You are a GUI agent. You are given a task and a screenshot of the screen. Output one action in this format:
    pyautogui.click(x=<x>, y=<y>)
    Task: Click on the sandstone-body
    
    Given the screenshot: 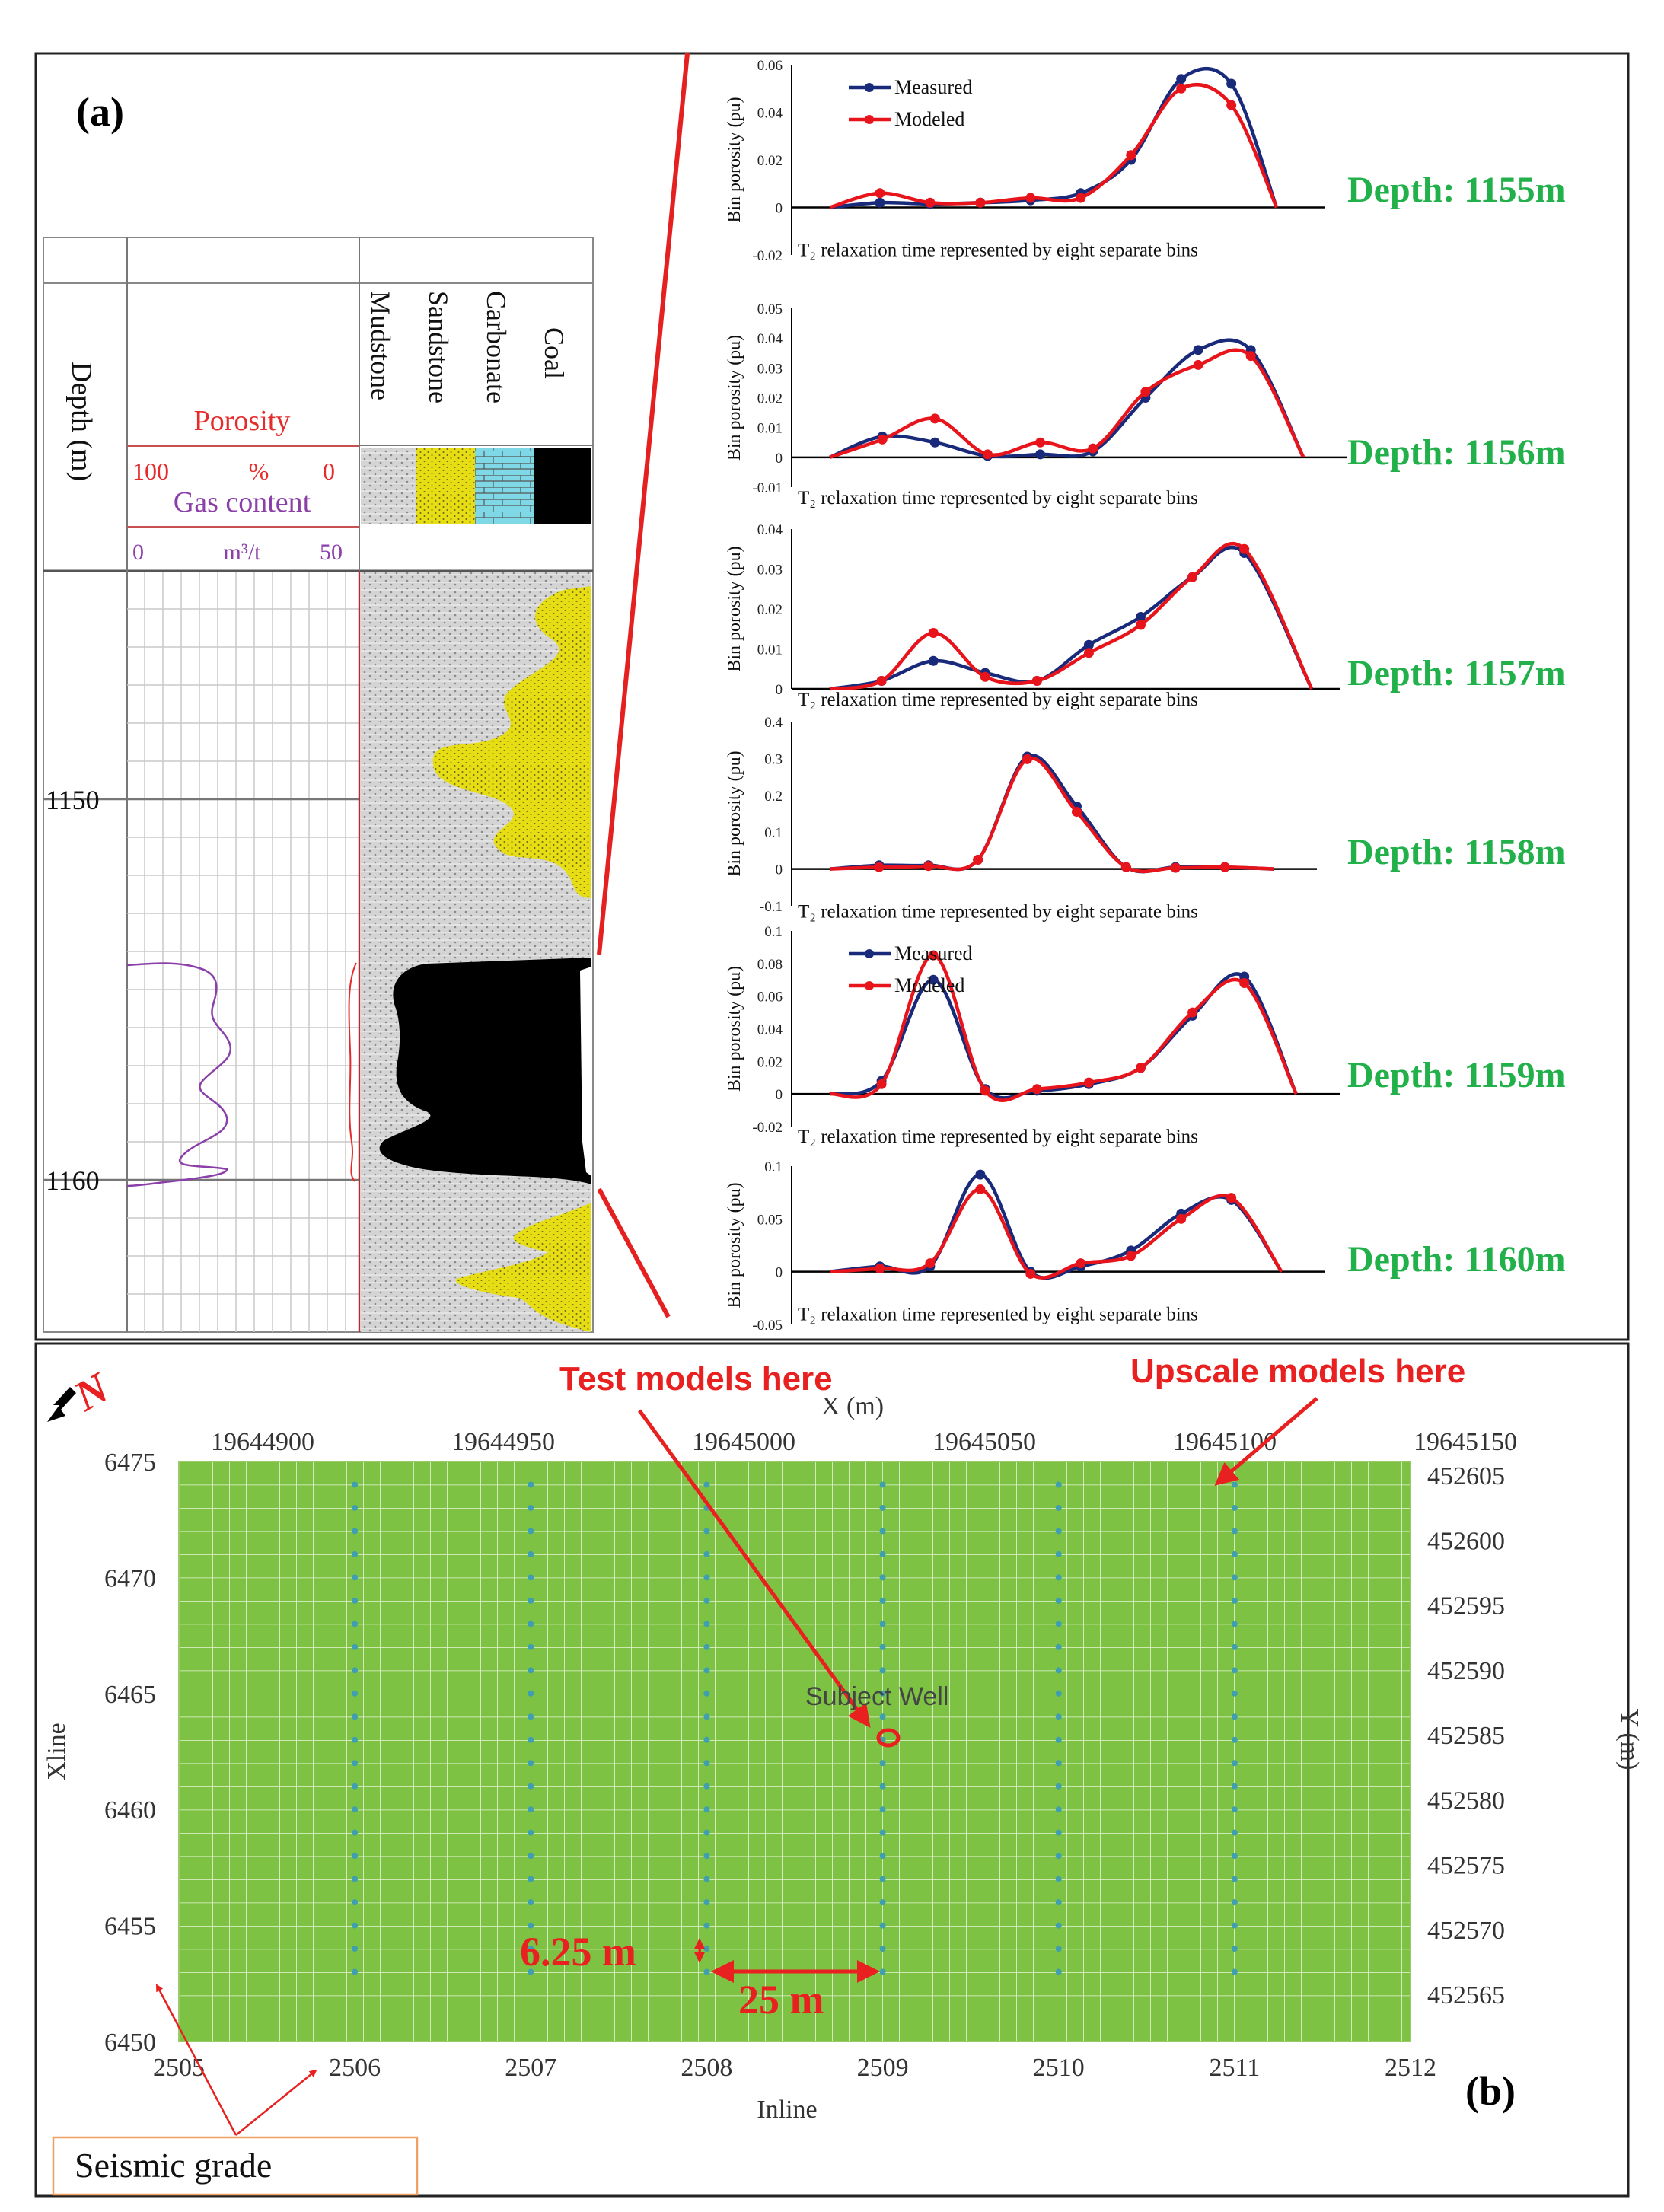 What is the action you would take?
    pyautogui.click(x=511, y=742)
    